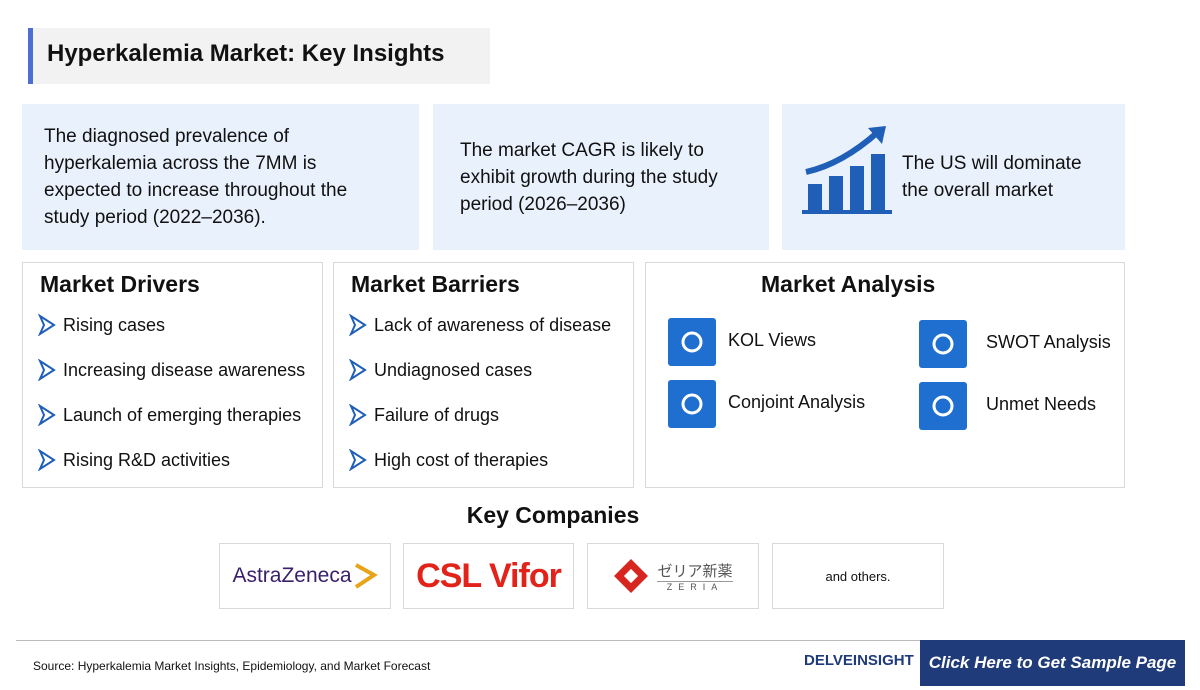 This screenshot has width=1200, height=690. I want to click on logo-text: ZERIA, so click(695, 587).